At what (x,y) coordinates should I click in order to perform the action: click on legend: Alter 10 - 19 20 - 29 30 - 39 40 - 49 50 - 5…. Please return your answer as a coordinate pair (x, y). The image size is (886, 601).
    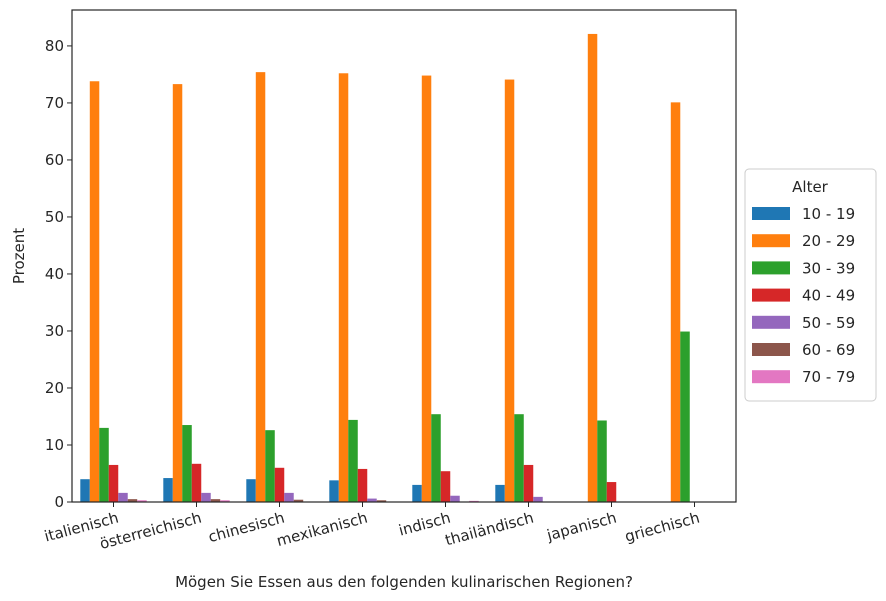
    Looking at the image, I should click on (810, 285).